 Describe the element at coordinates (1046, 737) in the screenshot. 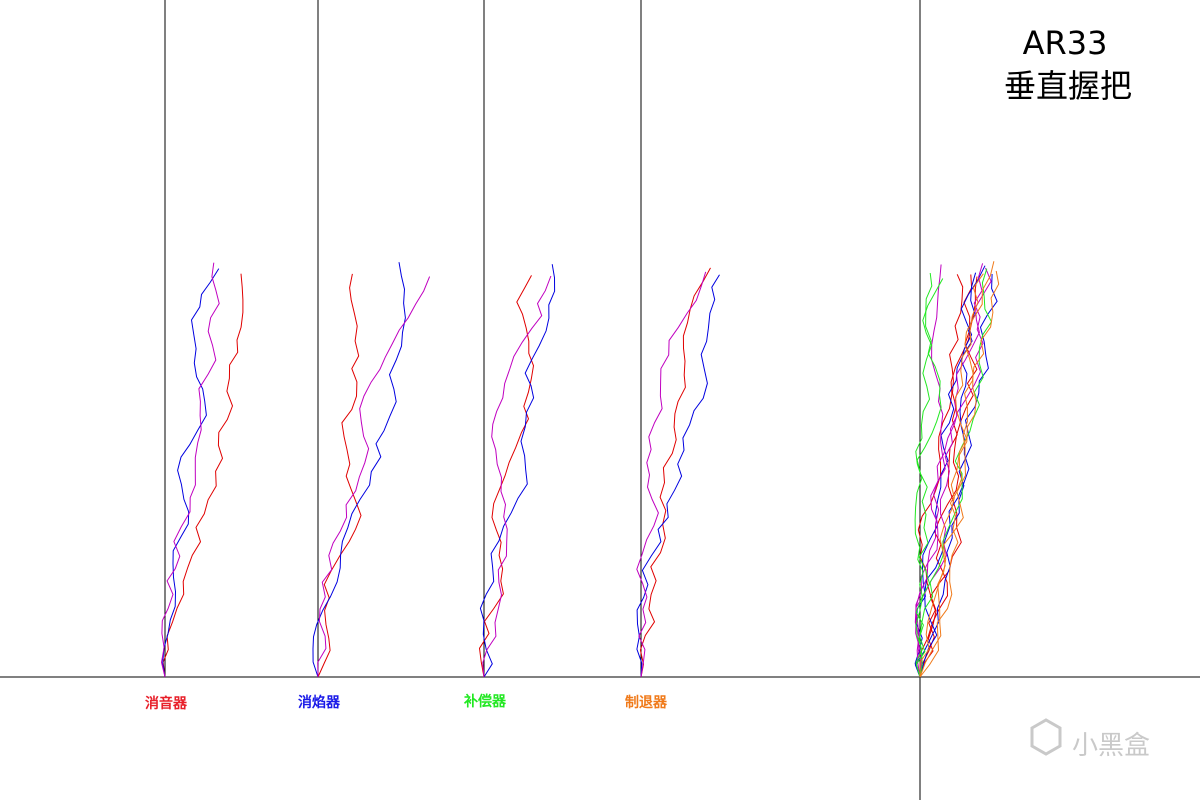

I see `watermark-icon` at that location.